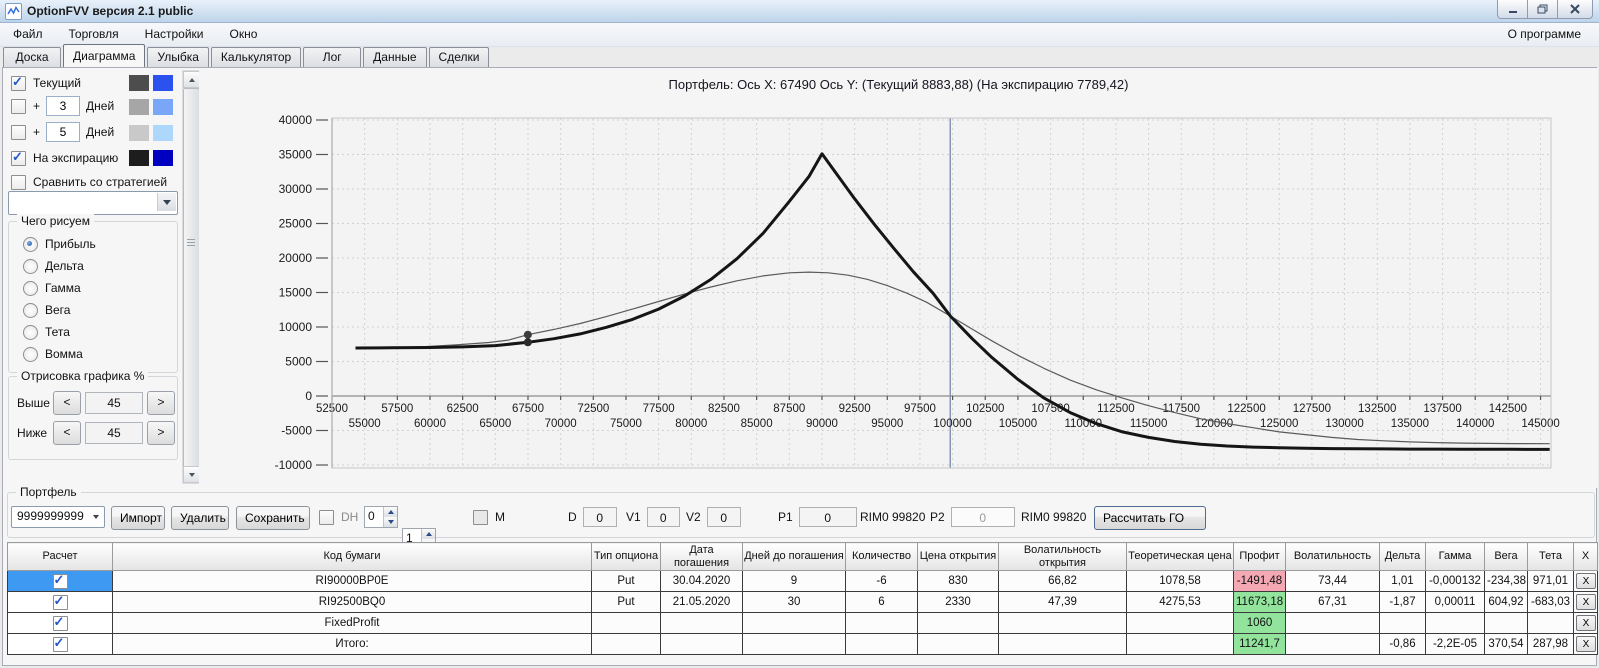 The height and width of the screenshot is (668, 1599). What do you see at coordinates (1585, 556) in the screenshot?
I see `col-header-16: X` at bounding box center [1585, 556].